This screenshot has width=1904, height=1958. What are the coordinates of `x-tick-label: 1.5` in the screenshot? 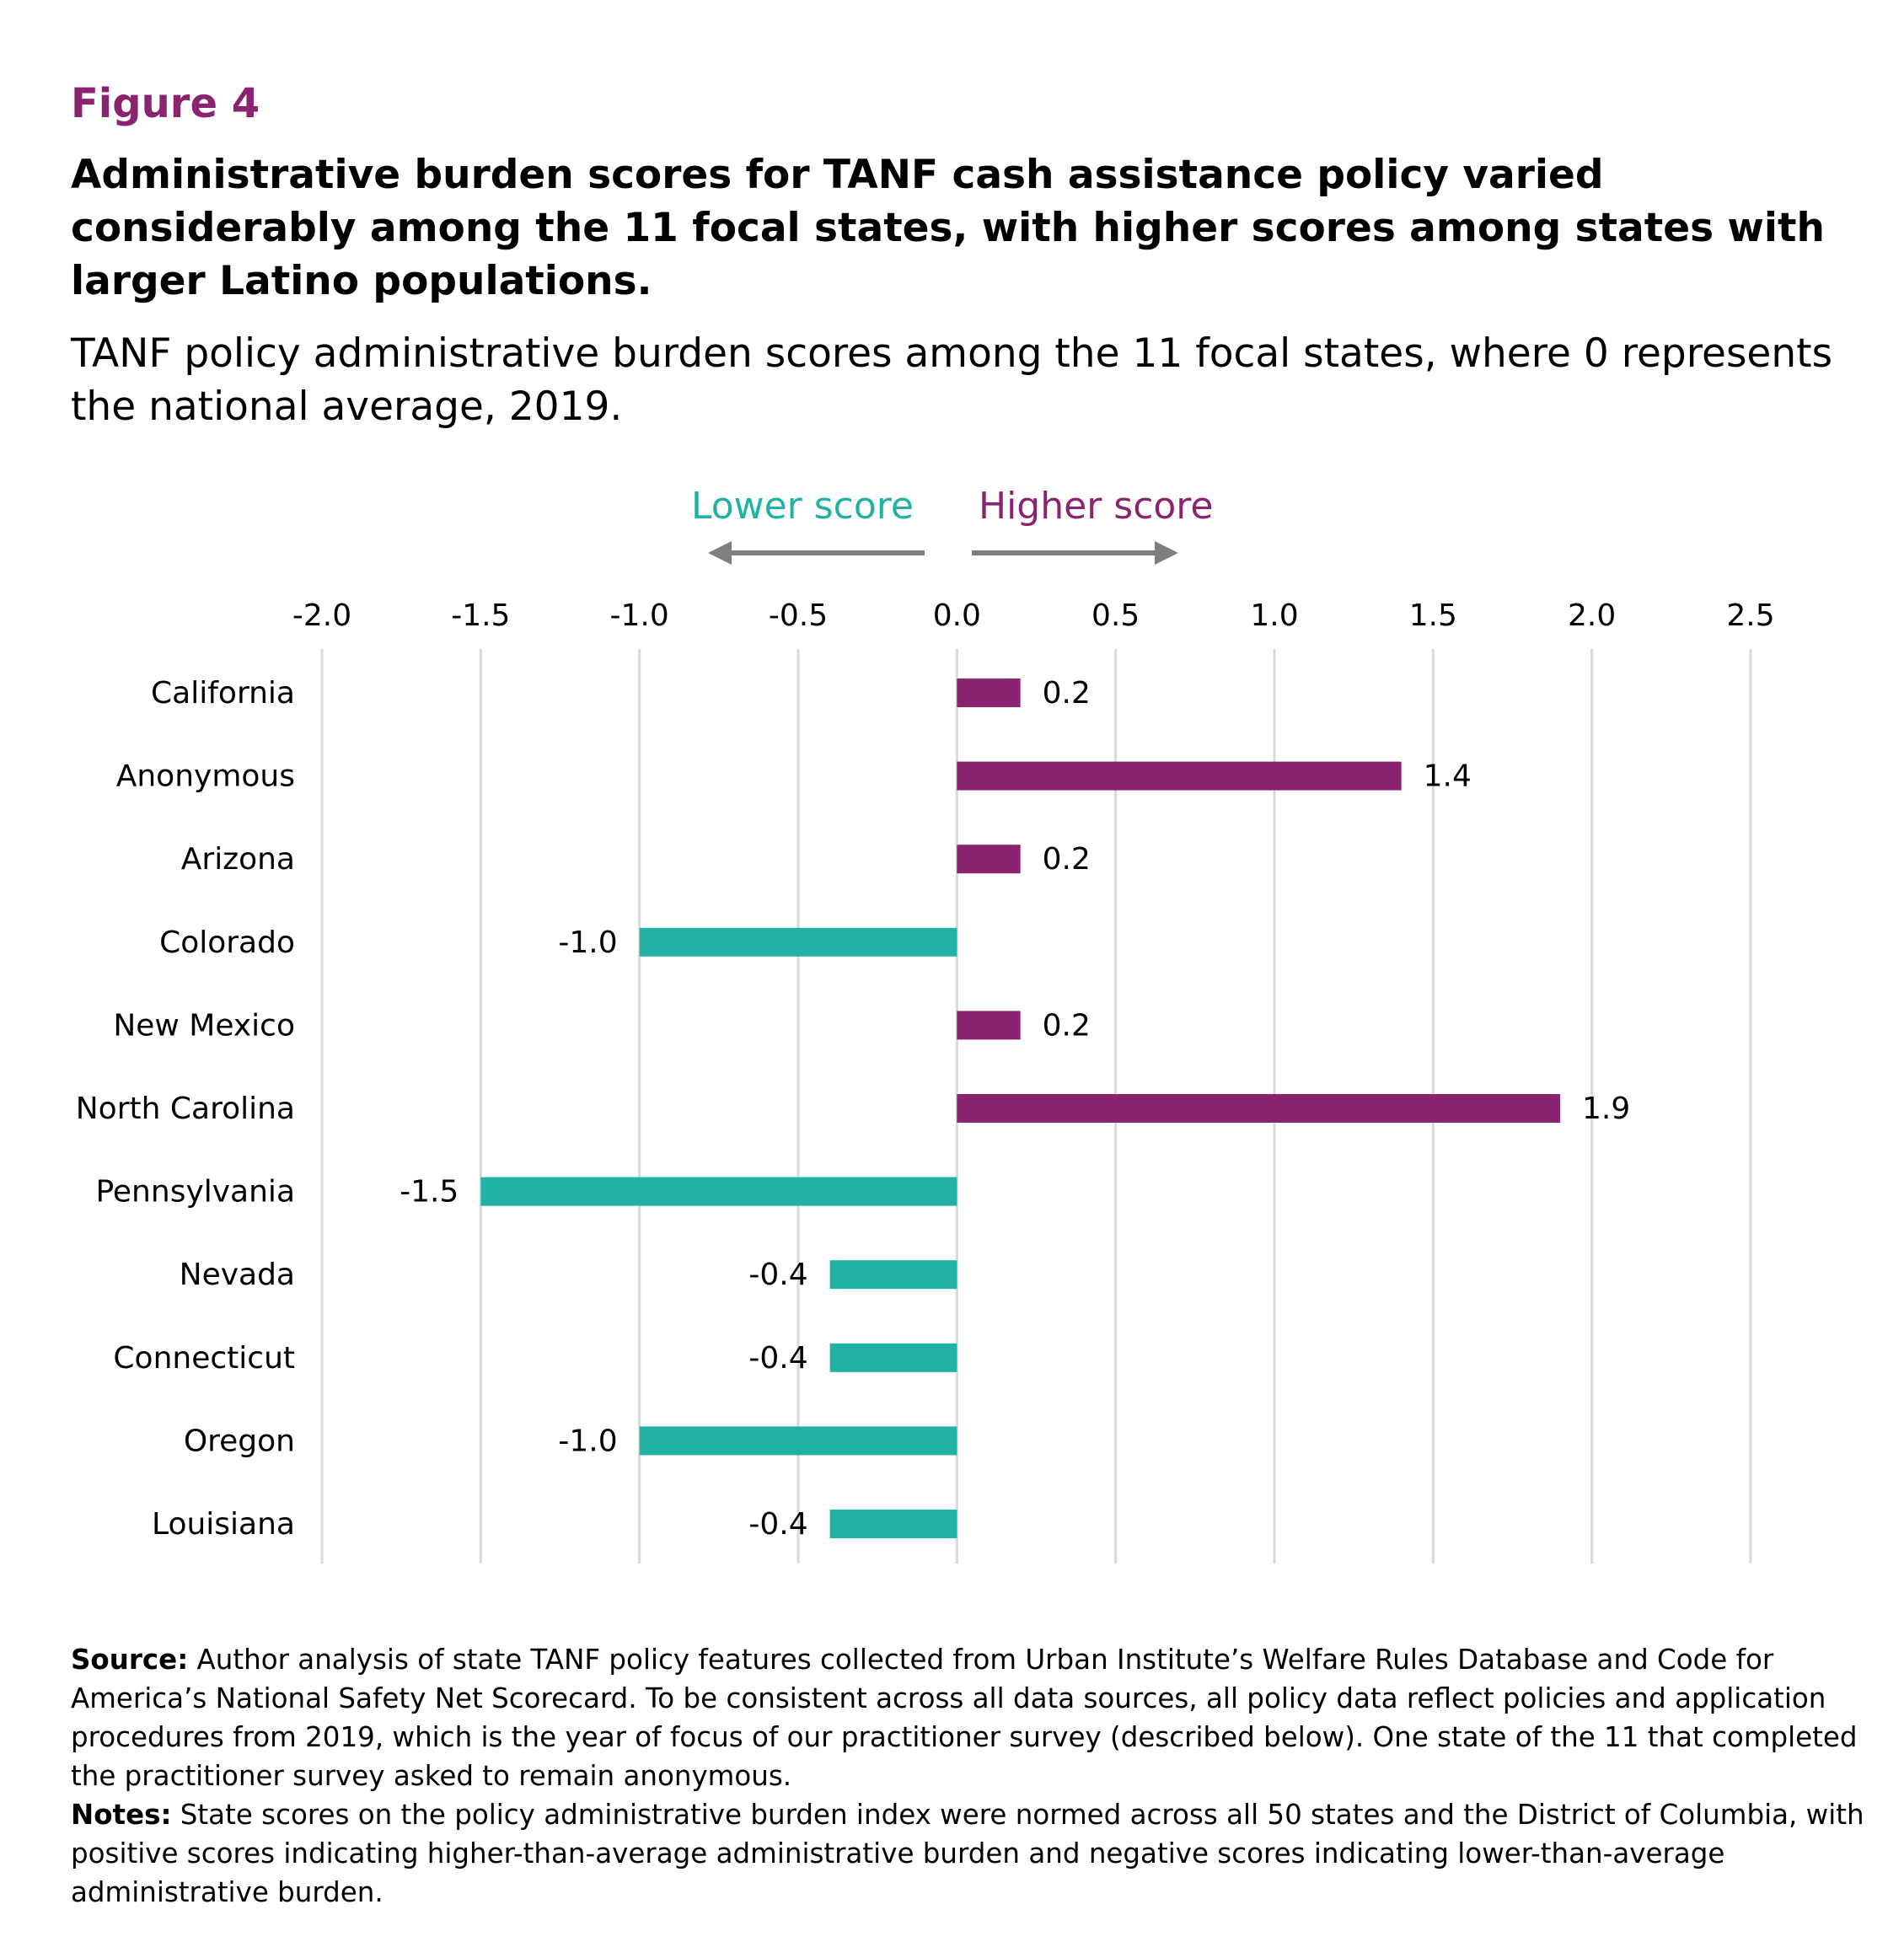 It's located at (1433, 615).